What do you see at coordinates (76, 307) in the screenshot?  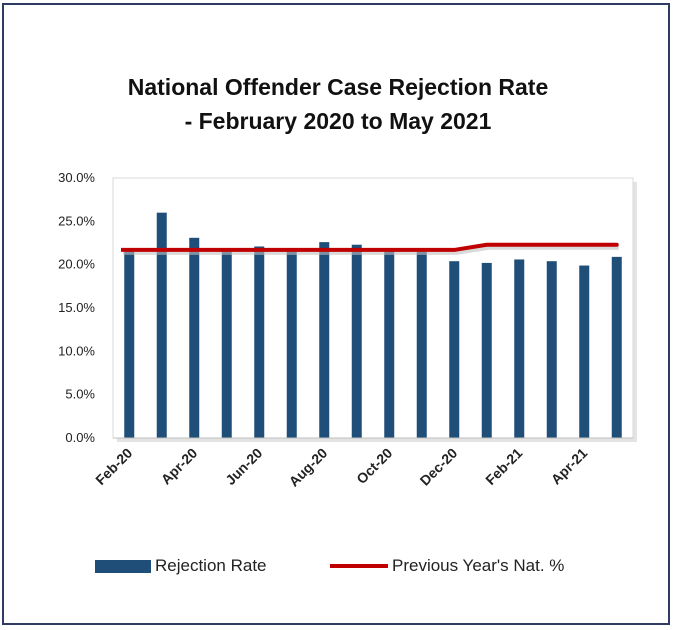 I see `y-tick-label: 15.0%` at bounding box center [76, 307].